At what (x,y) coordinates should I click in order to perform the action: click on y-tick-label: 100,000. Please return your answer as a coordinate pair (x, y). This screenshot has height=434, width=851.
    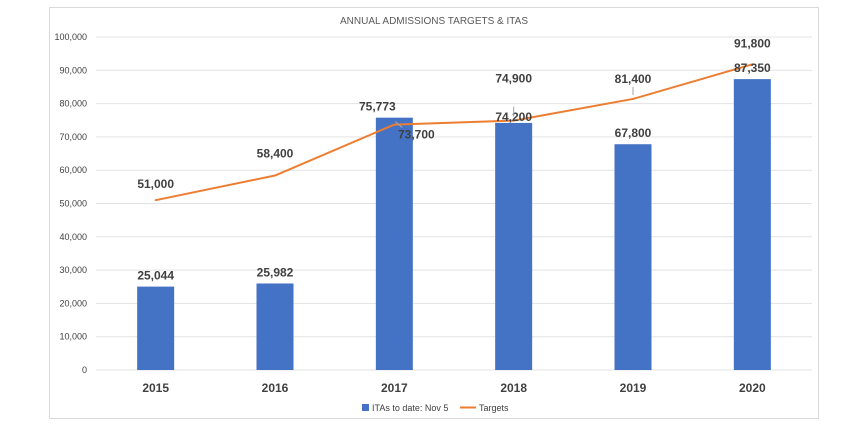
    Looking at the image, I should click on (70, 37).